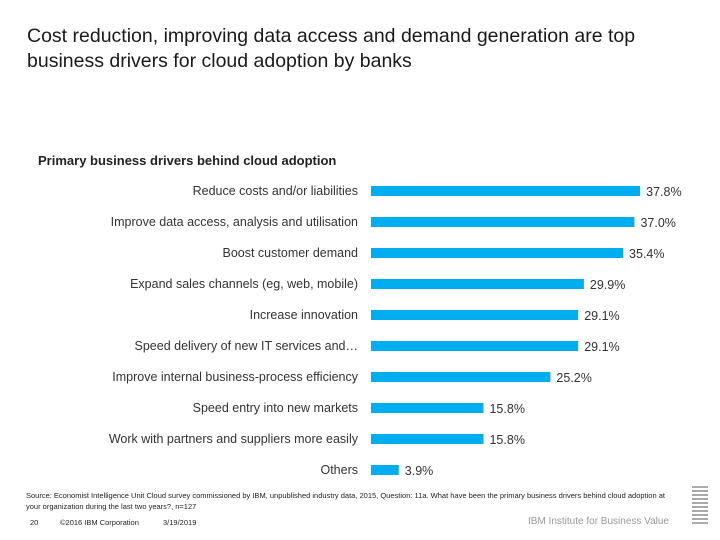 The width and height of the screenshot is (720, 540). What do you see at coordinates (275, 191) in the screenshot?
I see `category-label: Reduce costs and/or liabilities` at bounding box center [275, 191].